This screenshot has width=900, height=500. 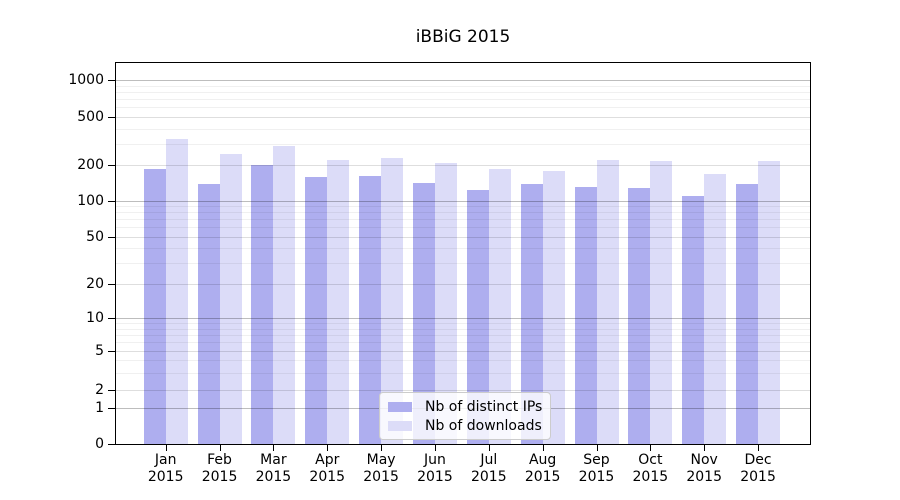 I want to click on bar-dec-downloads, so click(x=769, y=302).